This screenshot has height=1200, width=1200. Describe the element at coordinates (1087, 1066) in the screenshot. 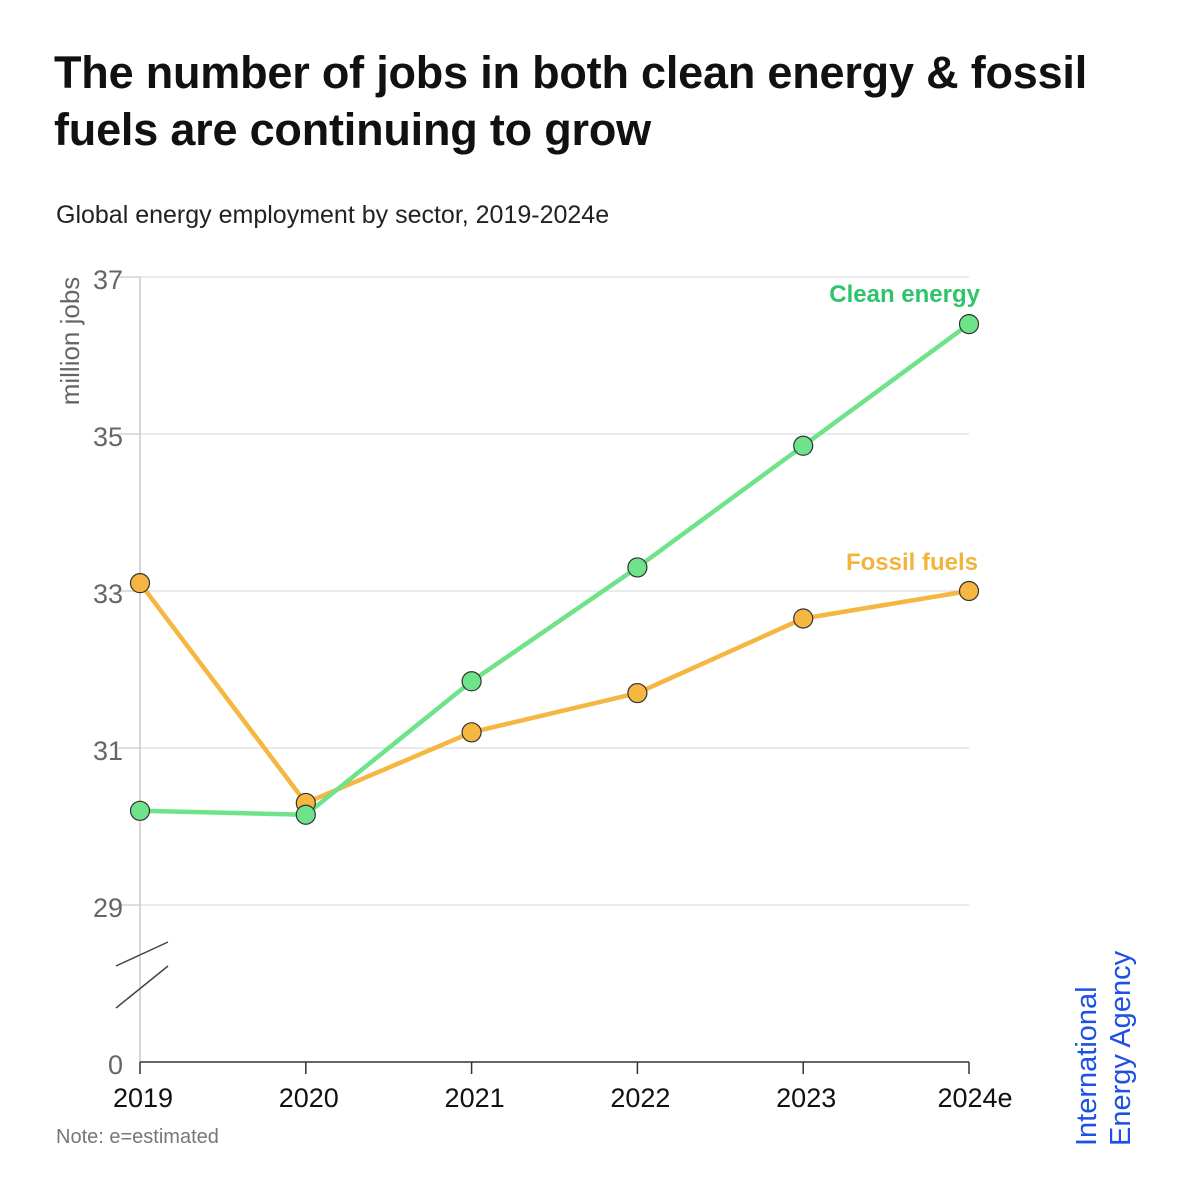

I see `logo-line-1: International` at that location.